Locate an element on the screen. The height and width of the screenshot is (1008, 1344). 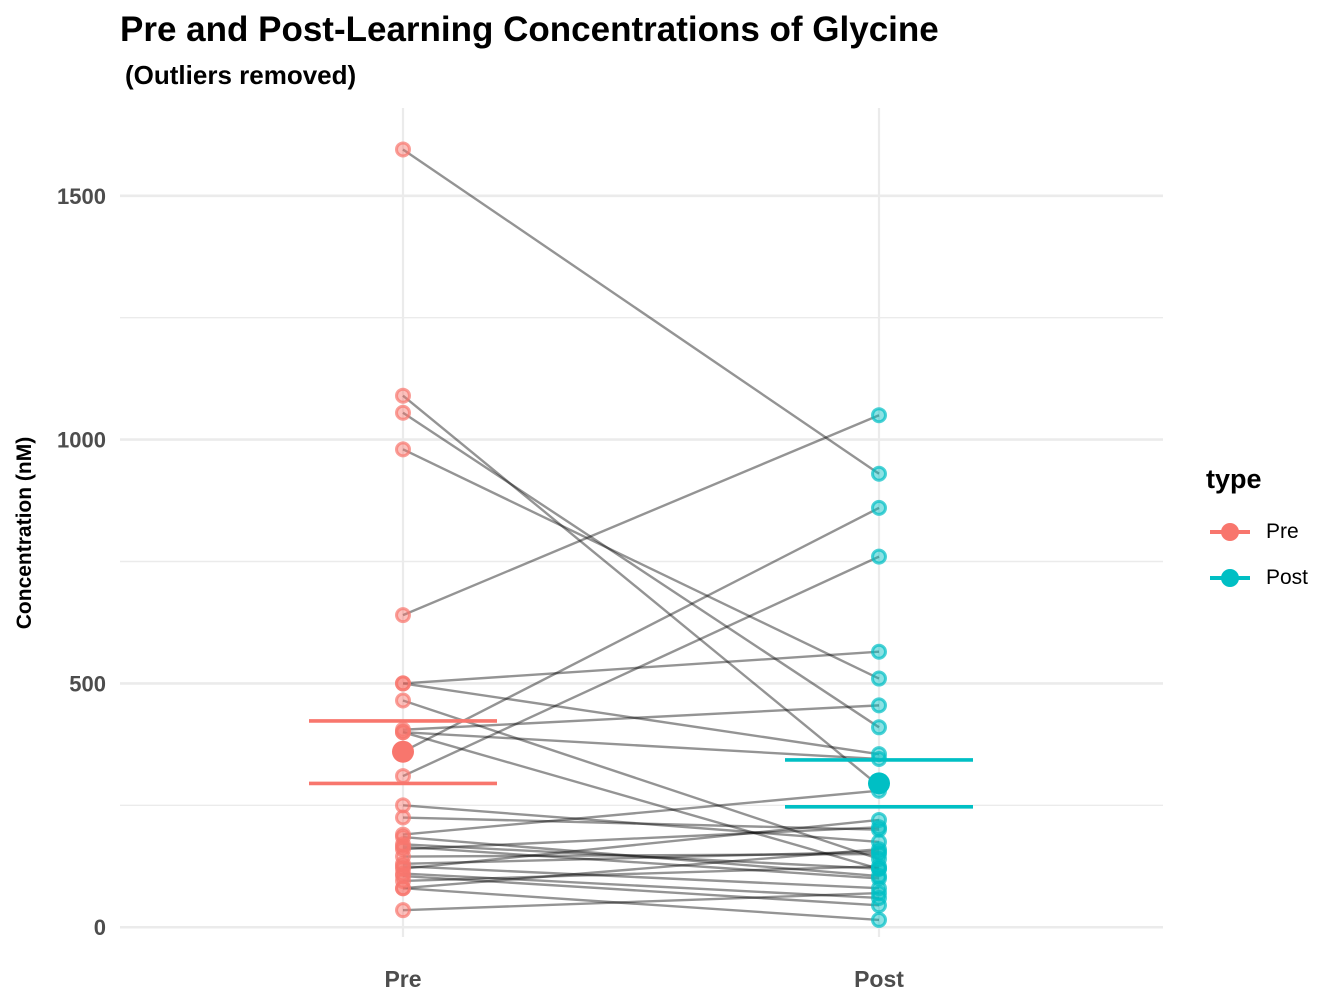
legend-key-post is located at coordinates (1230, 578).